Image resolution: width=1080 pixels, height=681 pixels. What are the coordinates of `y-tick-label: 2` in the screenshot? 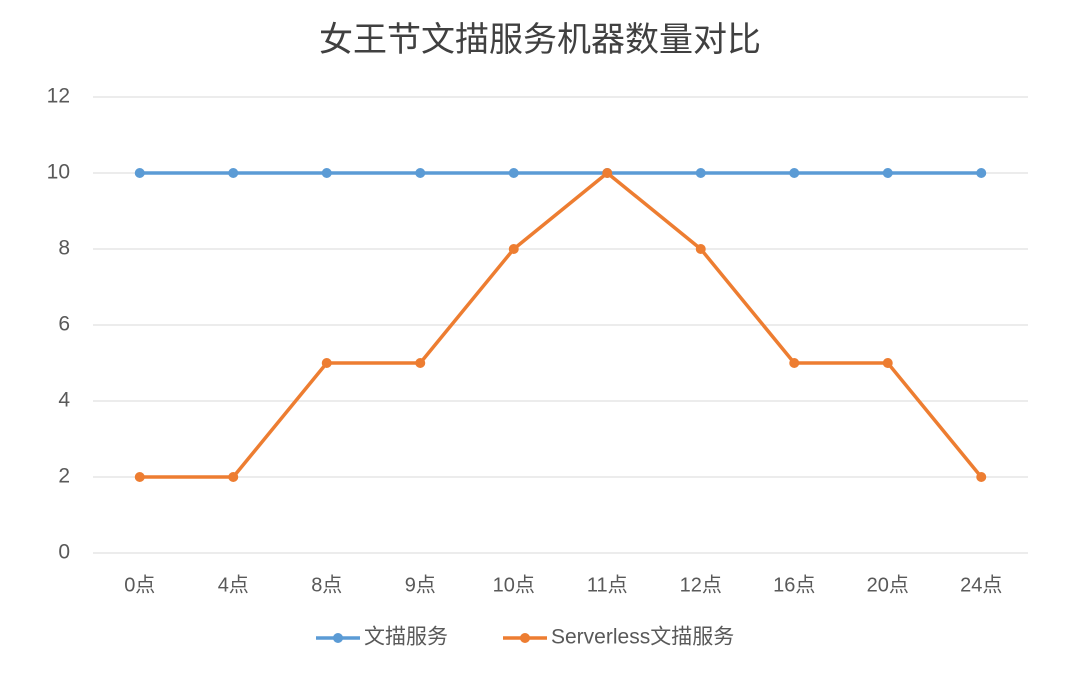 It's located at (64, 476).